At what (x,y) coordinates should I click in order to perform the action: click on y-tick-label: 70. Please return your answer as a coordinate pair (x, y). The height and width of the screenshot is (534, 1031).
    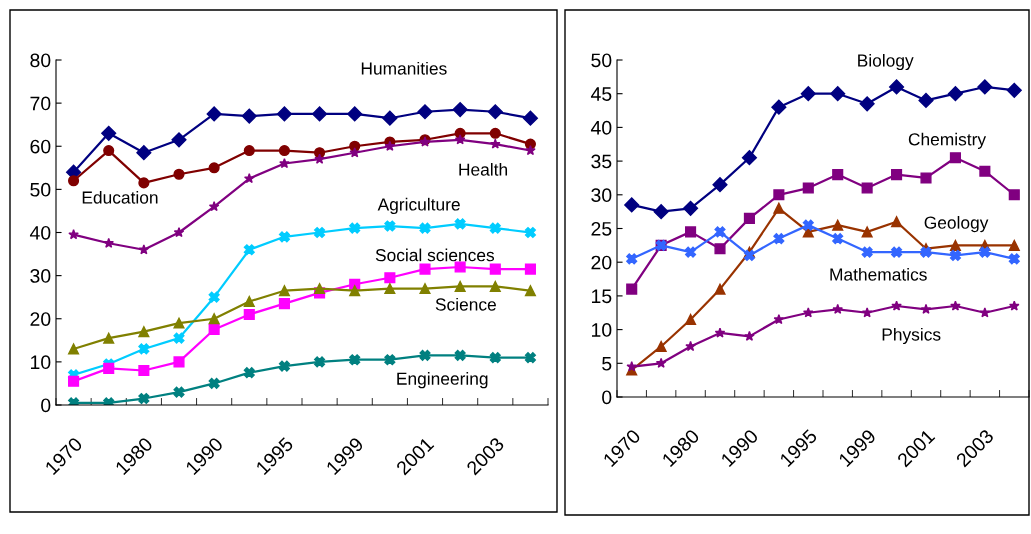
    Looking at the image, I should click on (40, 103).